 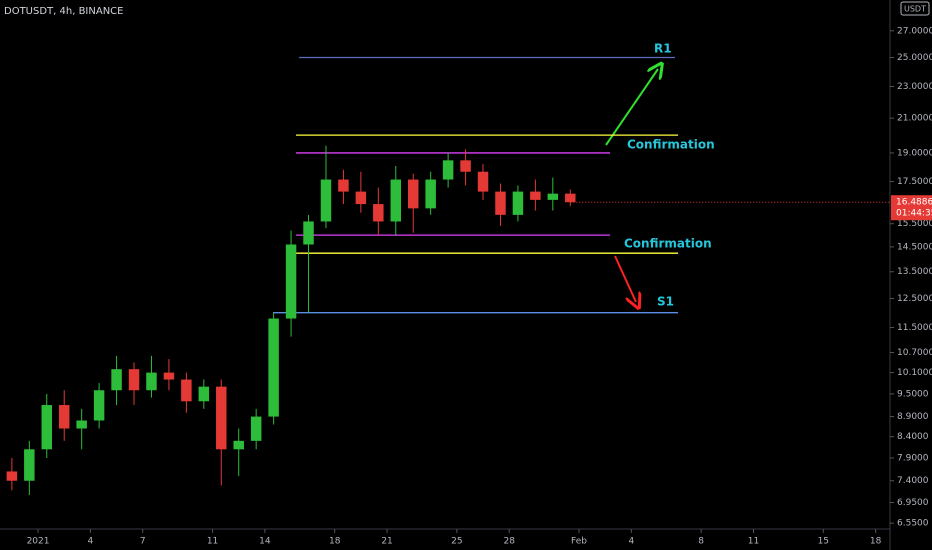 I want to click on y-tick-label: 25.0000, so click(x=914, y=58).